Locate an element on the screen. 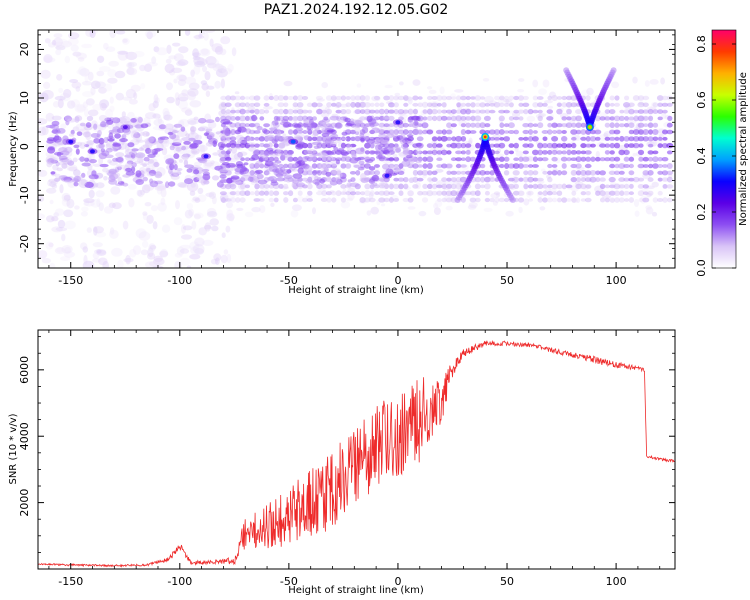 The height and width of the screenshot is (600, 750). snr-y-tick-label: 4000 is located at coordinates (24, 436).